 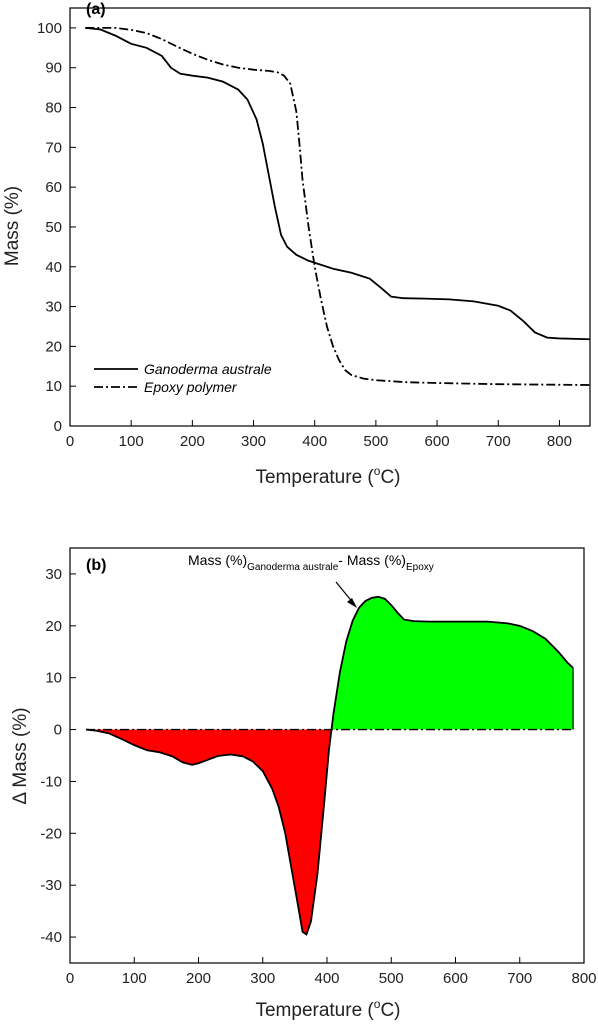 What do you see at coordinates (51, 781) in the screenshot?
I see `panel-b-ytick-label: -10` at bounding box center [51, 781].